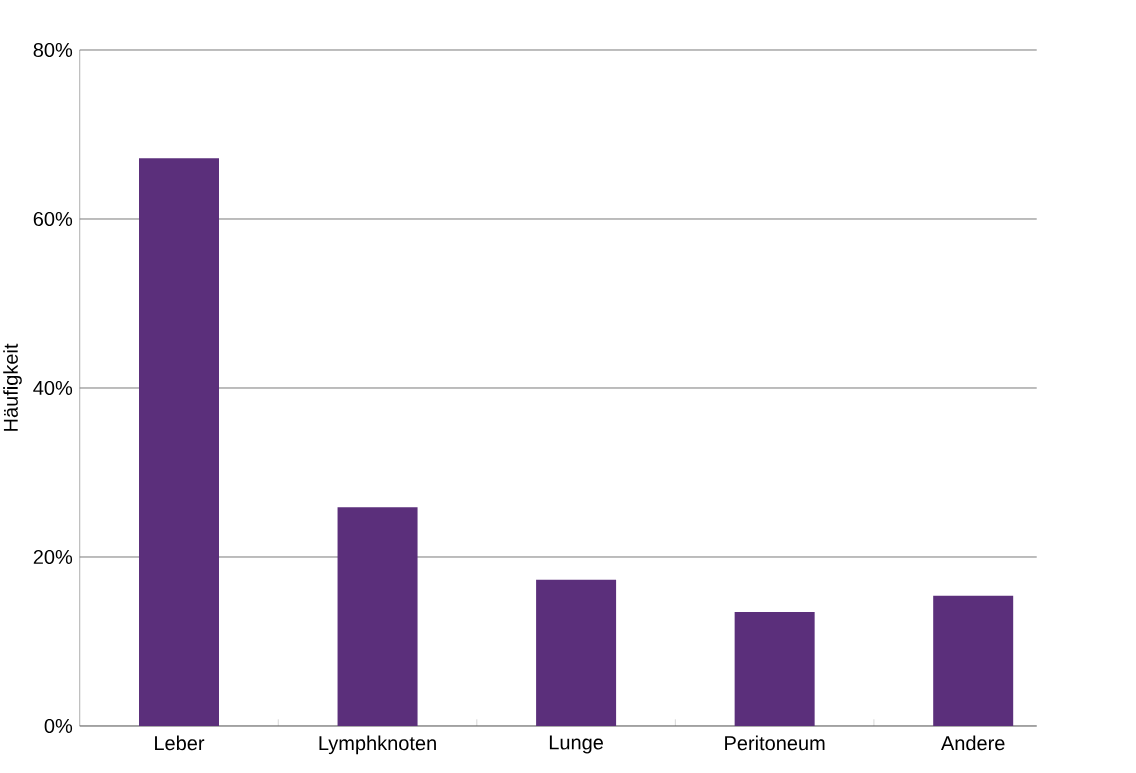 This screenshot has width=1136, height=773. What do you see at coordinates (58, 726) in the screenshot?
I see `y-tick-label: 0%` at bounding box center [58, 726].